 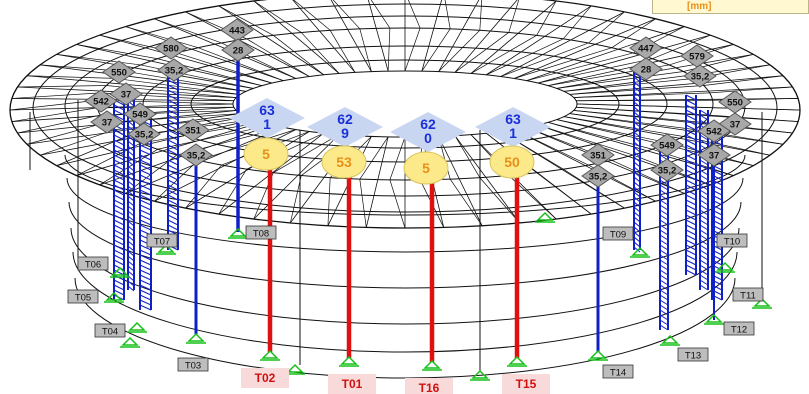 What do you see at coordinates (526, 384) in the screenshot?
I see `tower-label-text: T15` at bounding box center [526, 384].